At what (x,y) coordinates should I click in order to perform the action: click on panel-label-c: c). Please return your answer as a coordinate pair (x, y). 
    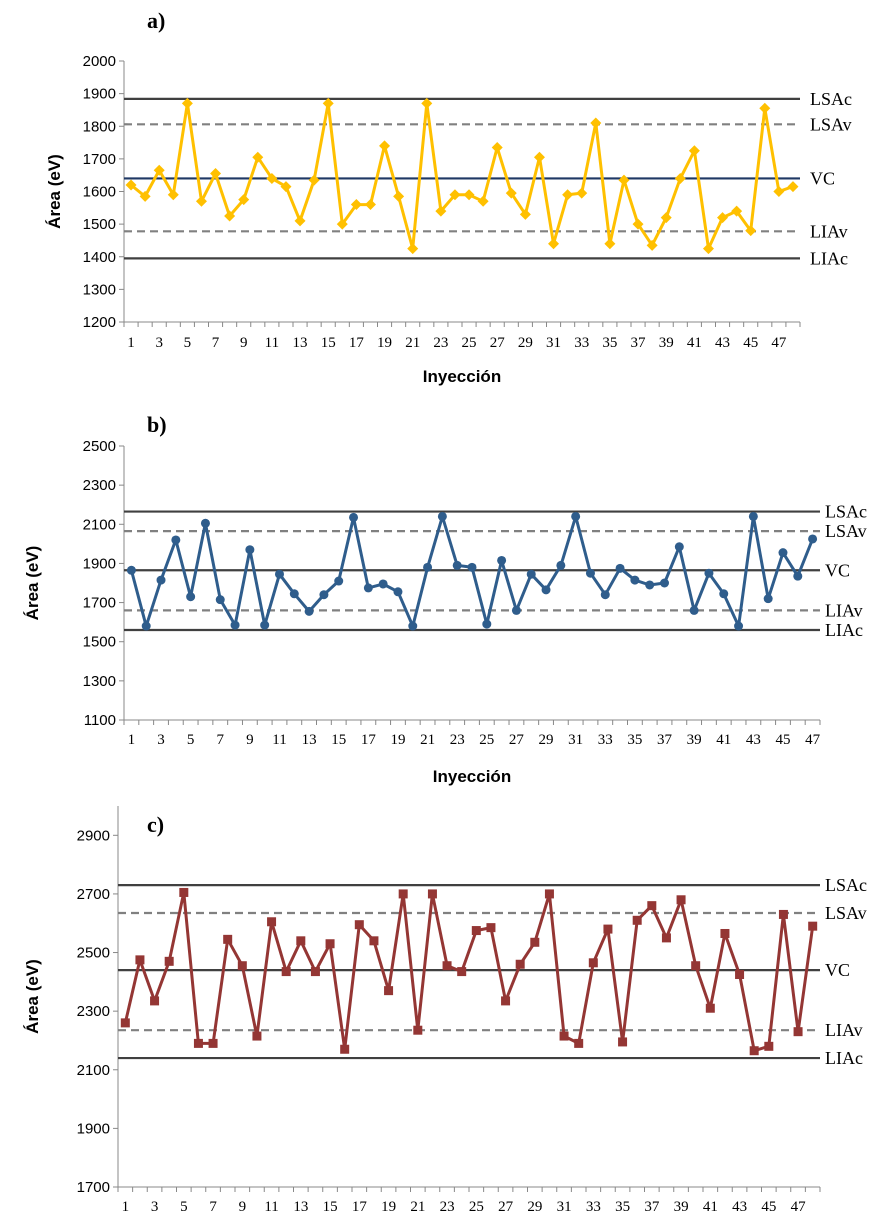
    Looking at the image, I should click on (156, 824).